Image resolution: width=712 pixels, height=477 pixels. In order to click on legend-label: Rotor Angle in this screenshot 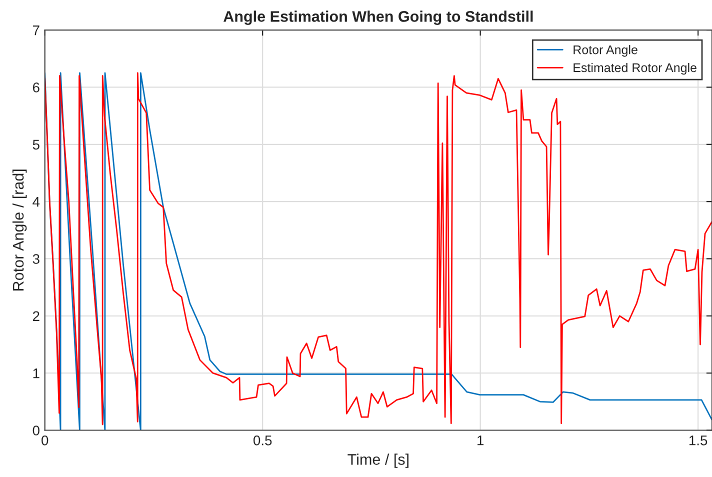, I will do `click(606, 51)`.